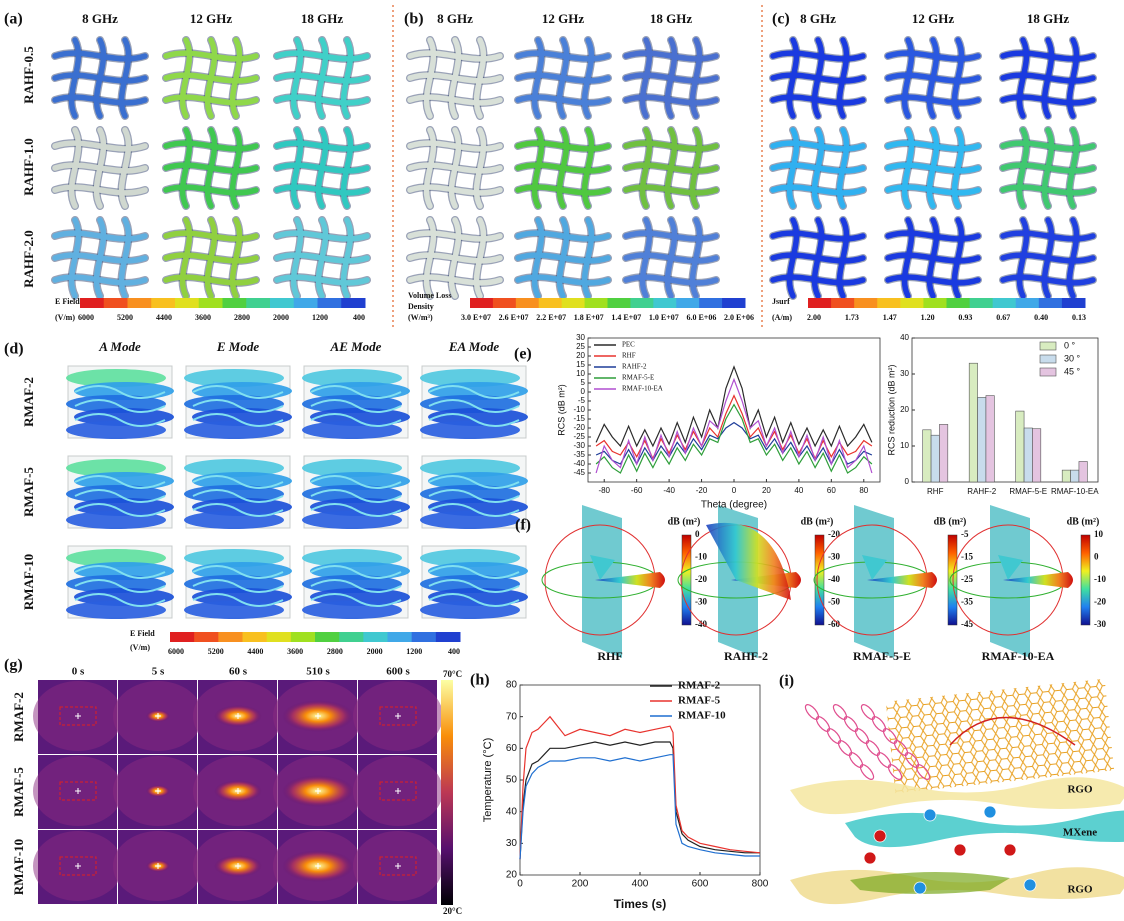 The width and height of the screenshot is (1124, 921). What do you see at coordinates (580, 884) in the screenshot?
I see `x-tick-label: 200` at bounding box center [580, 884].